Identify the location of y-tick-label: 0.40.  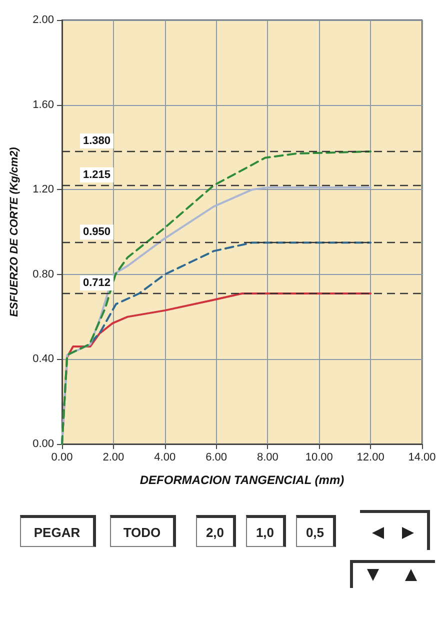
(43, 359).